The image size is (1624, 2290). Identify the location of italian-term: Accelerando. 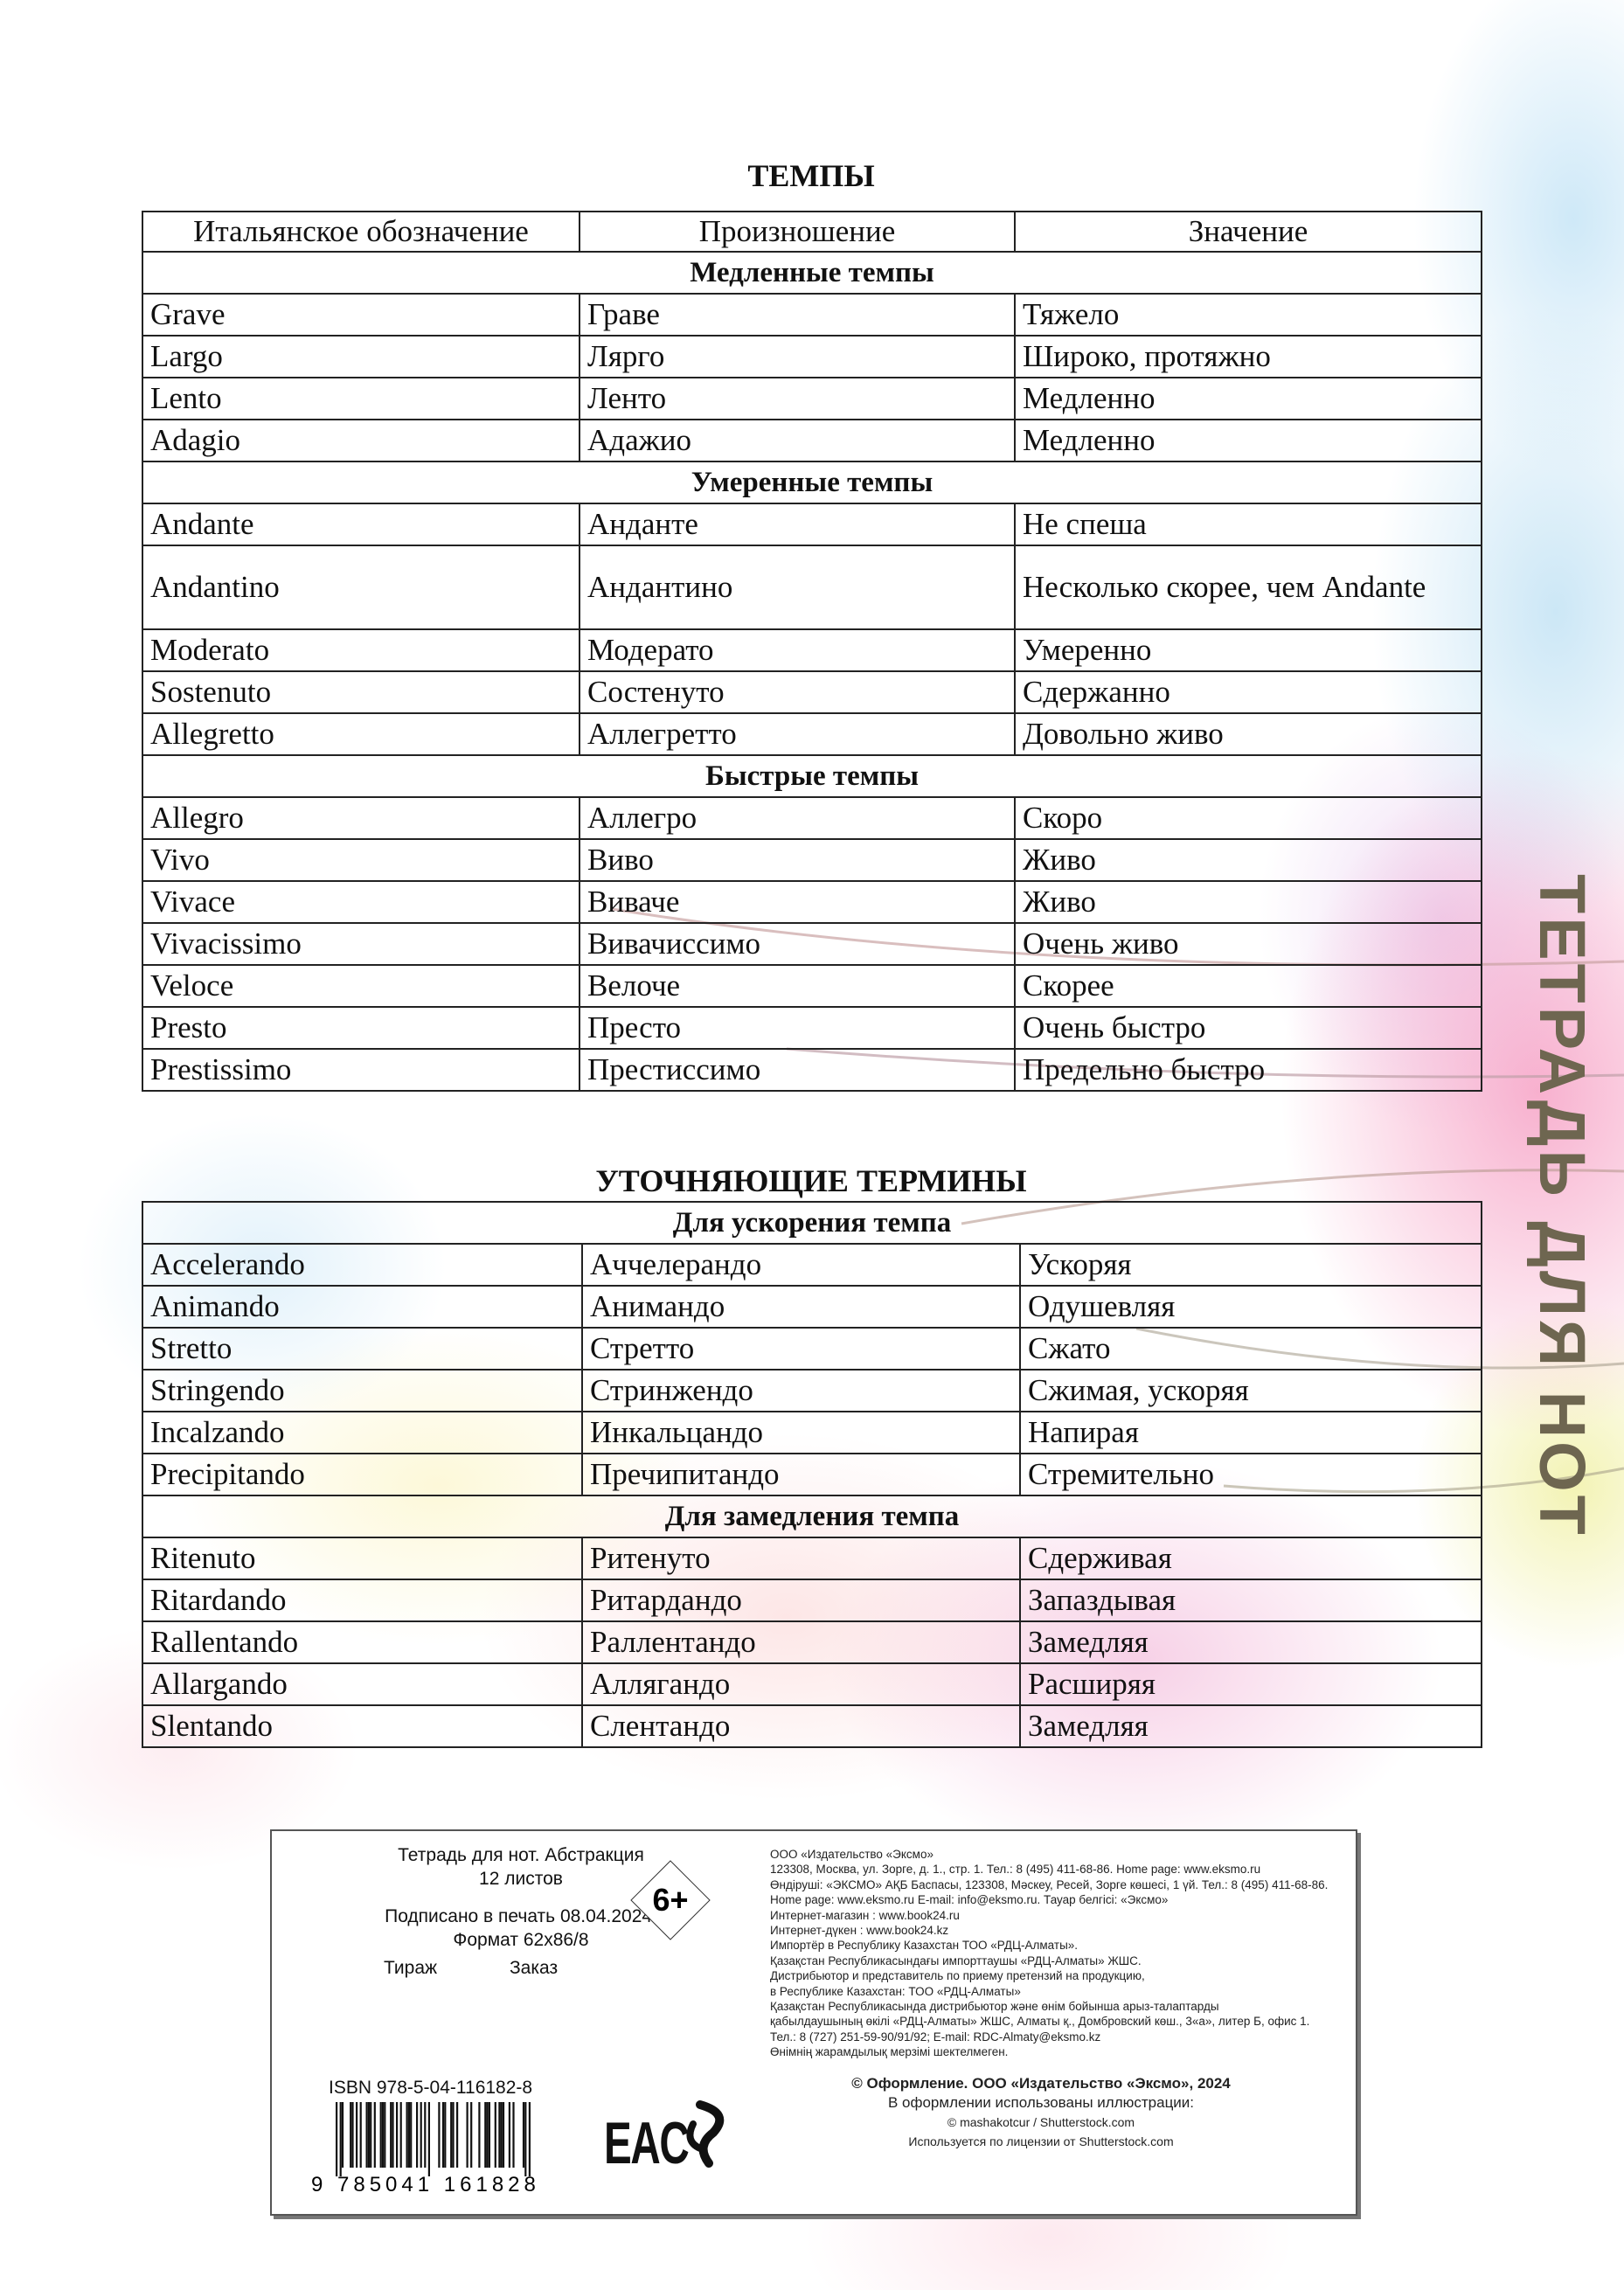
(362, 1265).